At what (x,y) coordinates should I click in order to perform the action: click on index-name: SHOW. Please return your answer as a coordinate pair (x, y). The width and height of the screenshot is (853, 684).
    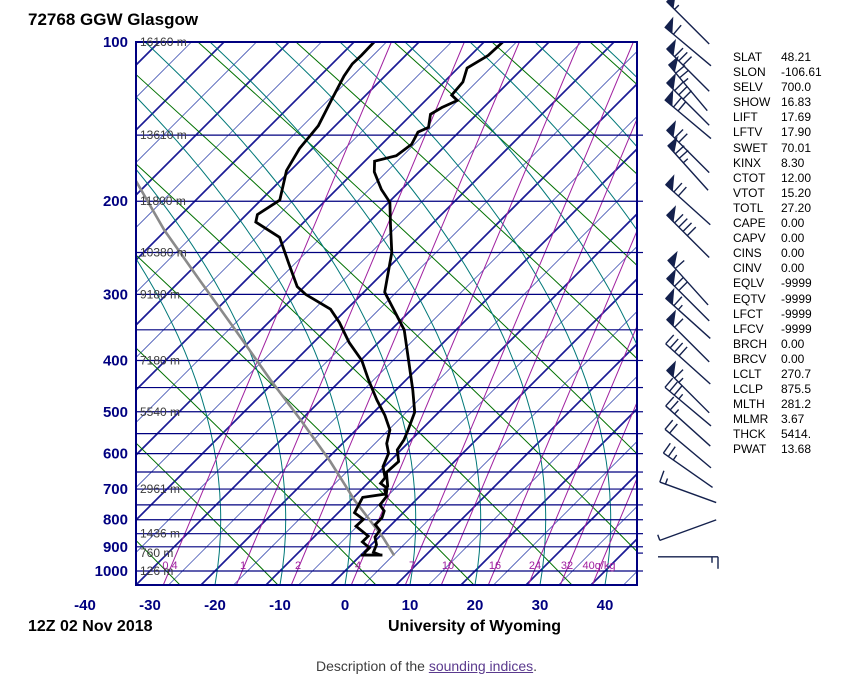
    Looking at the image, I should click on (752, 102).